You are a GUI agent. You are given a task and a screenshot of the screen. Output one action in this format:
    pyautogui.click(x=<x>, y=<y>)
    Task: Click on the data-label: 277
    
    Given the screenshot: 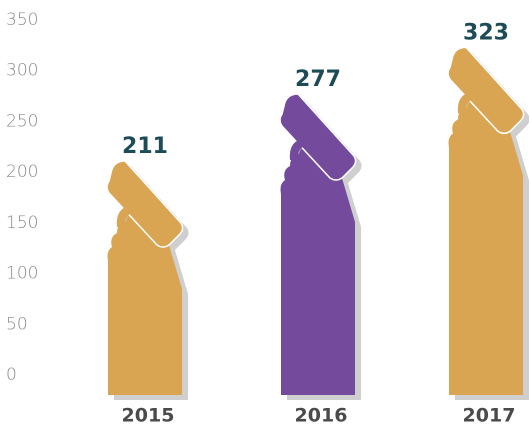 What is the action you would take?
    pyautogui.click(x=318, y=79)
    